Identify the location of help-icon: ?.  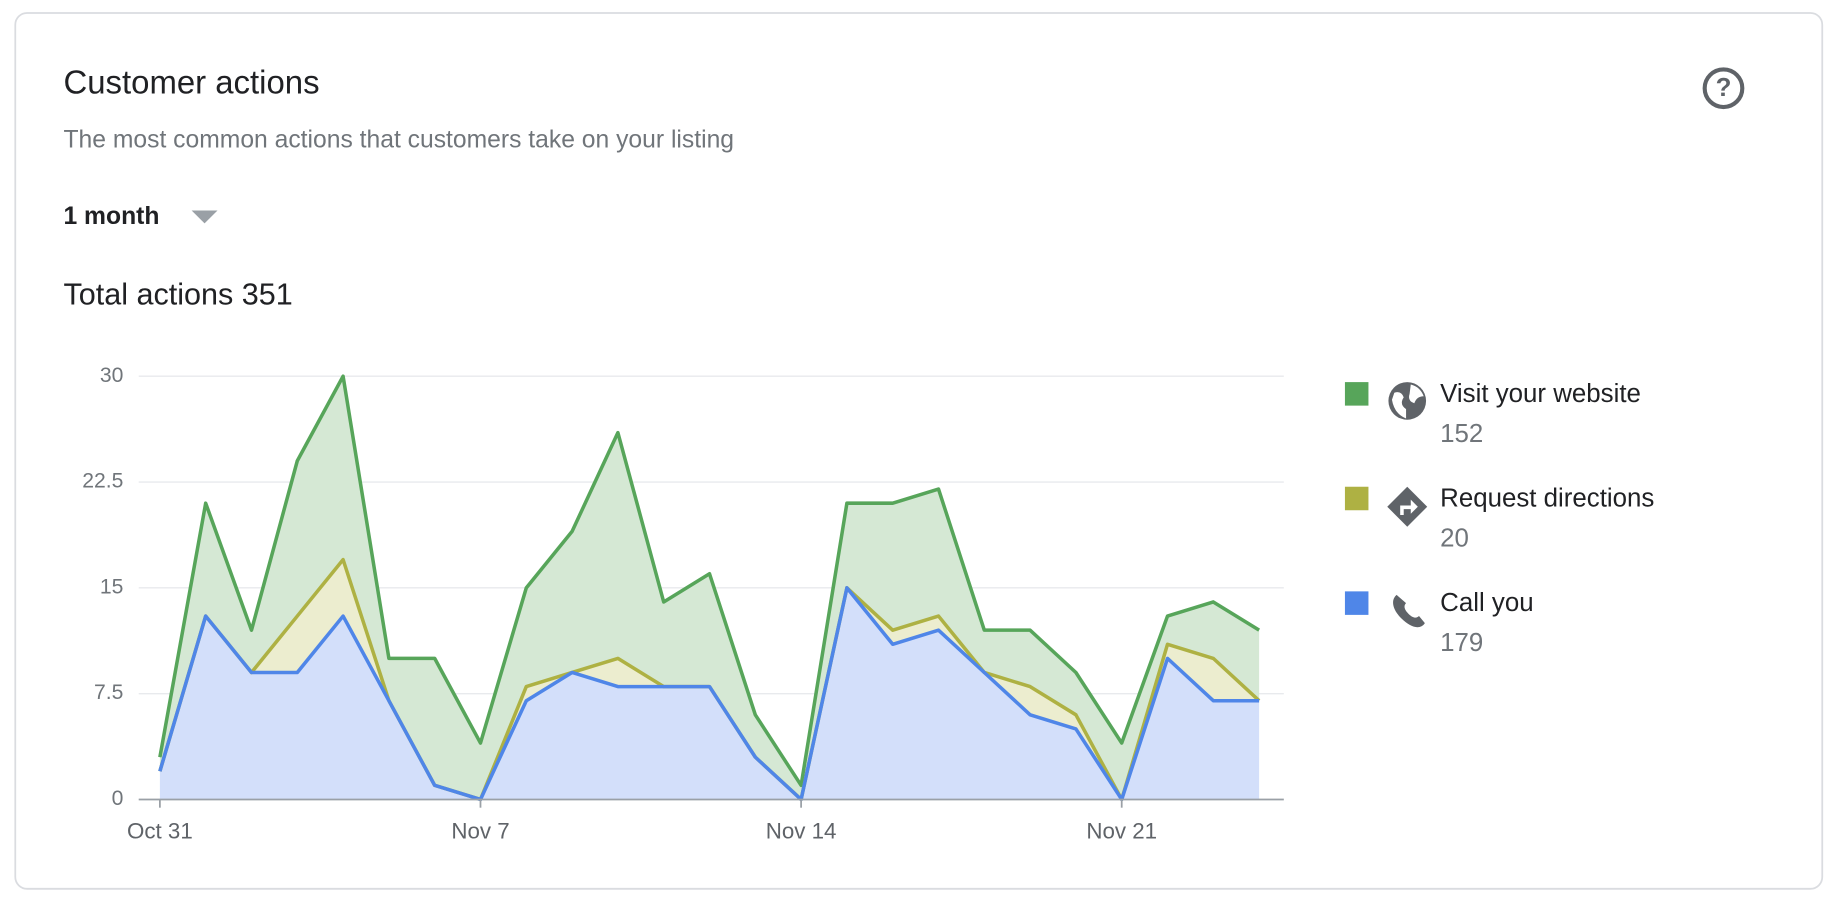
(1723, 88).